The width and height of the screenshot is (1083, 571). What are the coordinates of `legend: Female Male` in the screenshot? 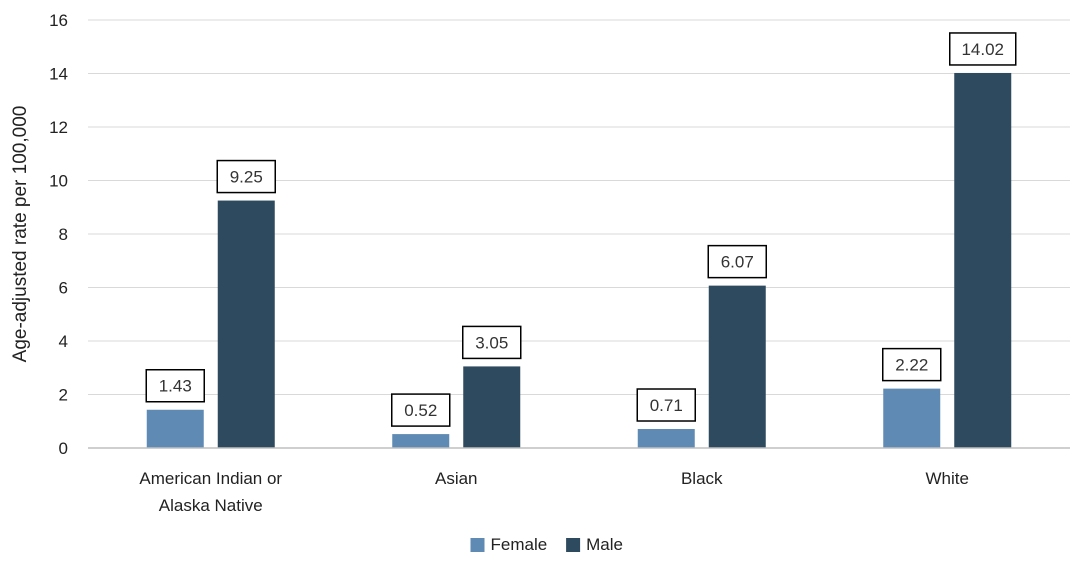 It's located at (546, 544).